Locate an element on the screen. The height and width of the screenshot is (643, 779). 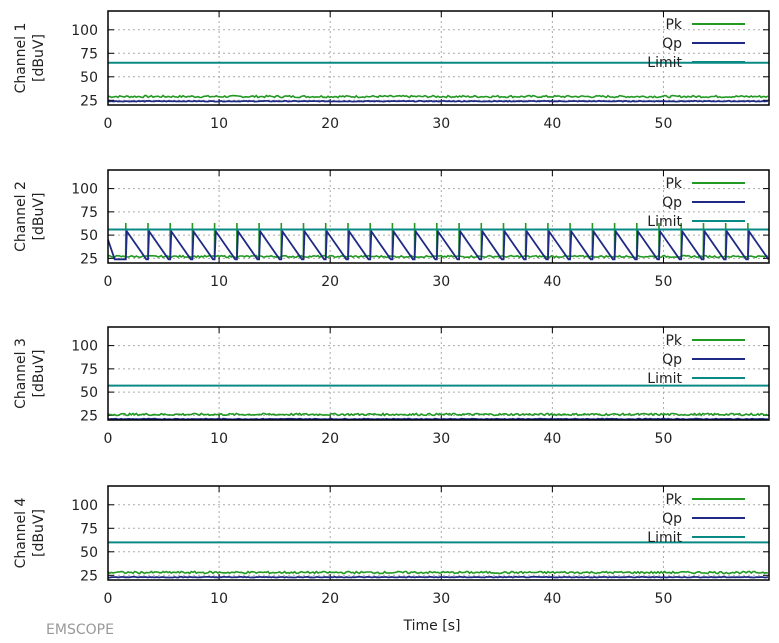
y-axis-label-line: Channel 3 is located at coordinates (21, 373).